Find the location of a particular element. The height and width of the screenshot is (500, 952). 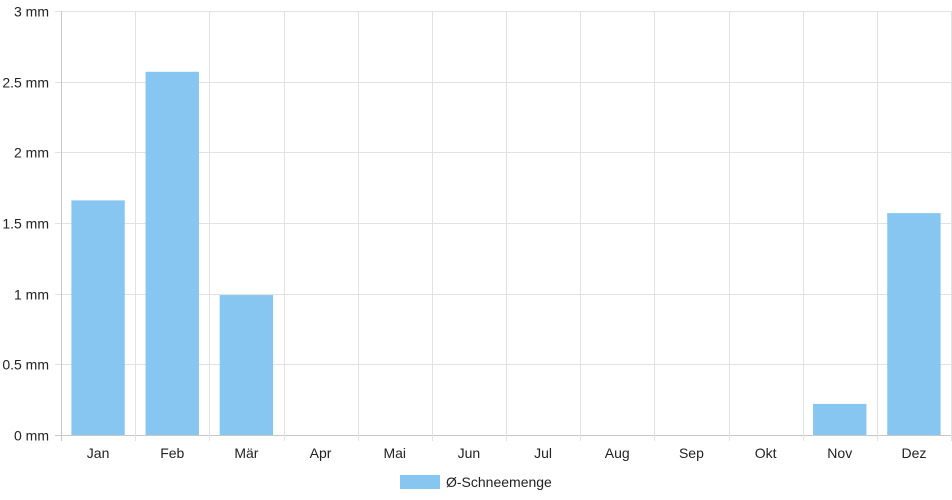

legend: Ø-Schneemenge is located at coordinates (476, 482).